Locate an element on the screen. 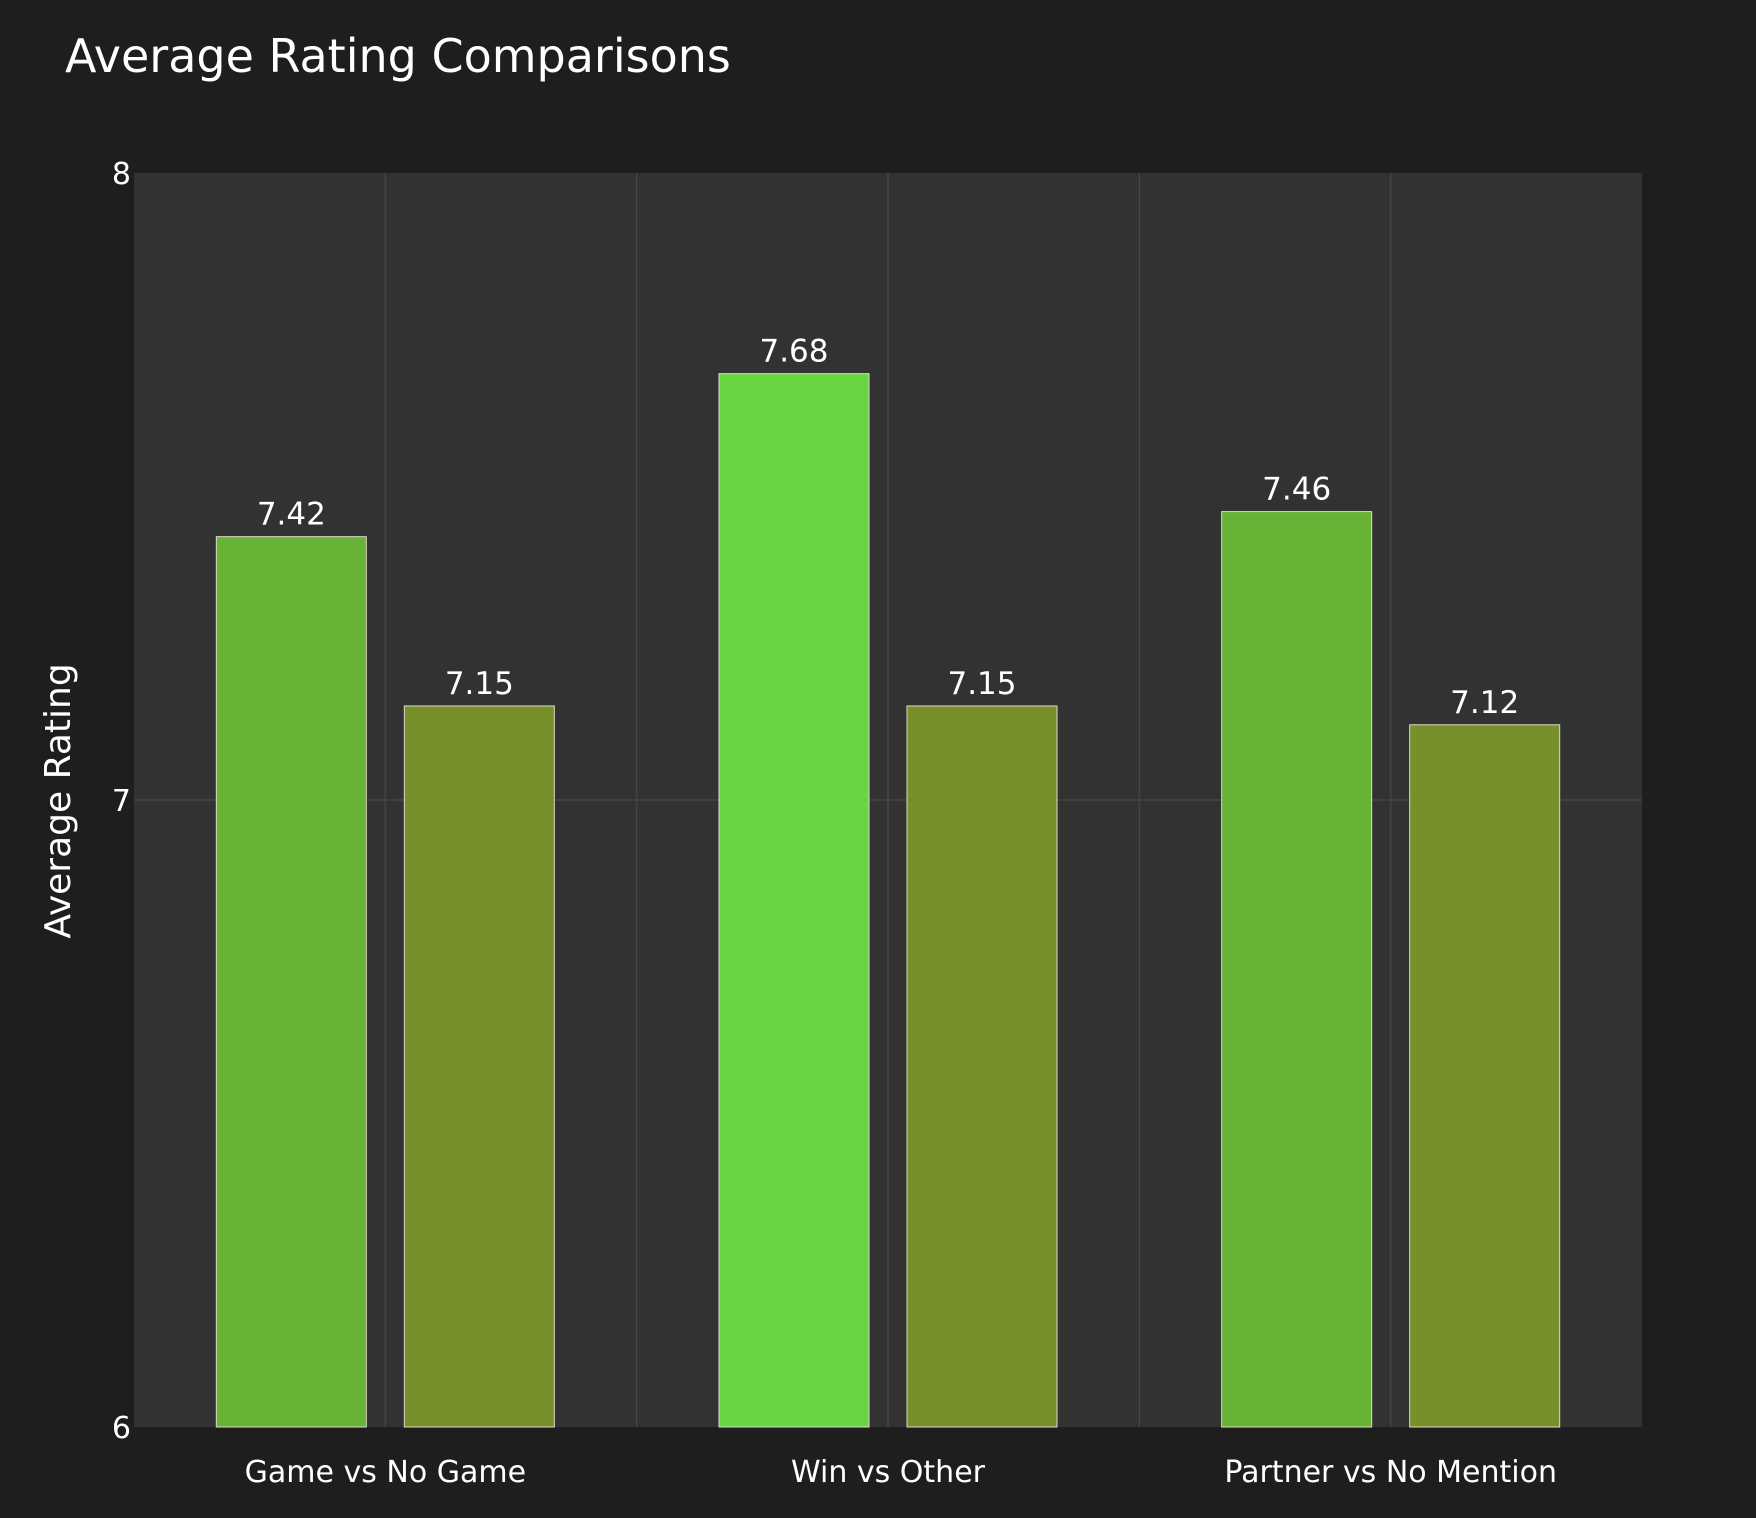  bar-value-label: 7.12 is located at coordinates (1484, 703).